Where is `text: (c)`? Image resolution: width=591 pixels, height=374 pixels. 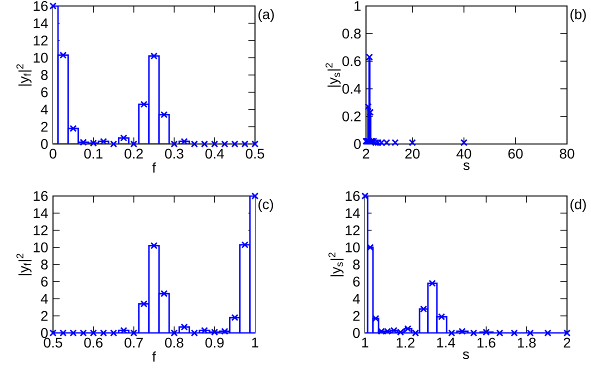
text: (c) is located at coordinates (266, 205).